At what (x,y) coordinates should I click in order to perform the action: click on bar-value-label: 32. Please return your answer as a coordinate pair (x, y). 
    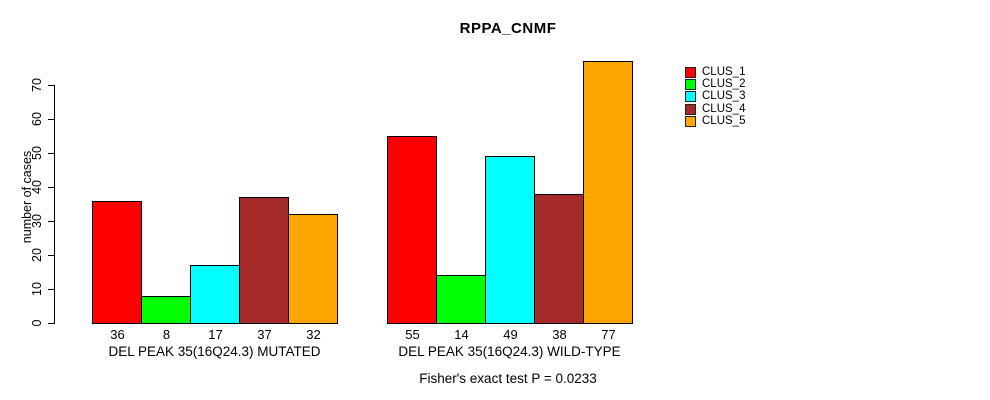
    Looking at the image, I should click on (313, 334).